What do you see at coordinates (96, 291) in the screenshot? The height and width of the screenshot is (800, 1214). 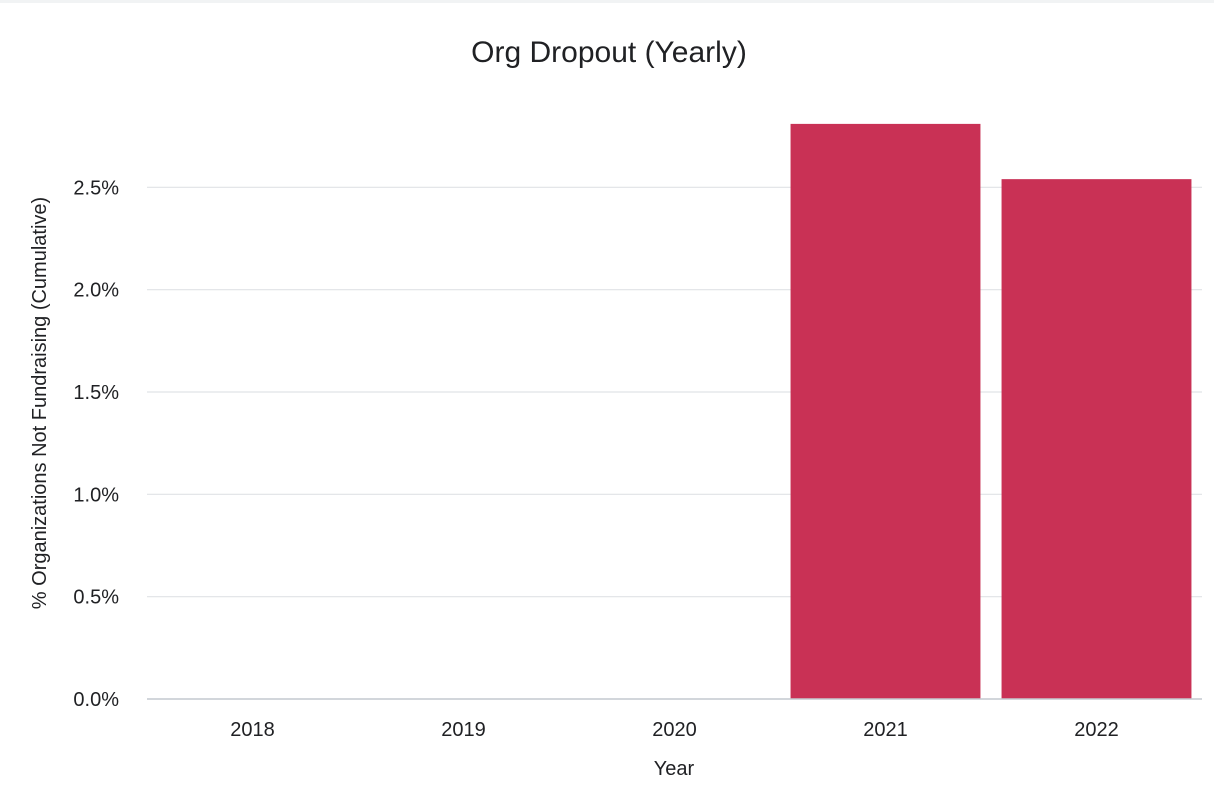 I see `y-tick-label: 2.0%` at bounding box center [96, 291].